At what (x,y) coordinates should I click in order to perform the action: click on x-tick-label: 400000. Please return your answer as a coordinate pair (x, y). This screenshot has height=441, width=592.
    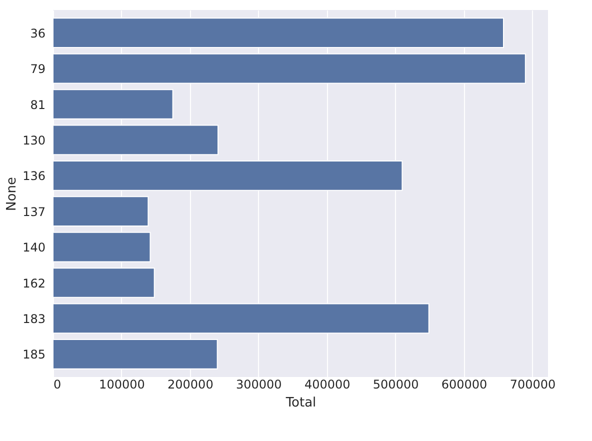
    Looking at the image, I should click on (327, 385).